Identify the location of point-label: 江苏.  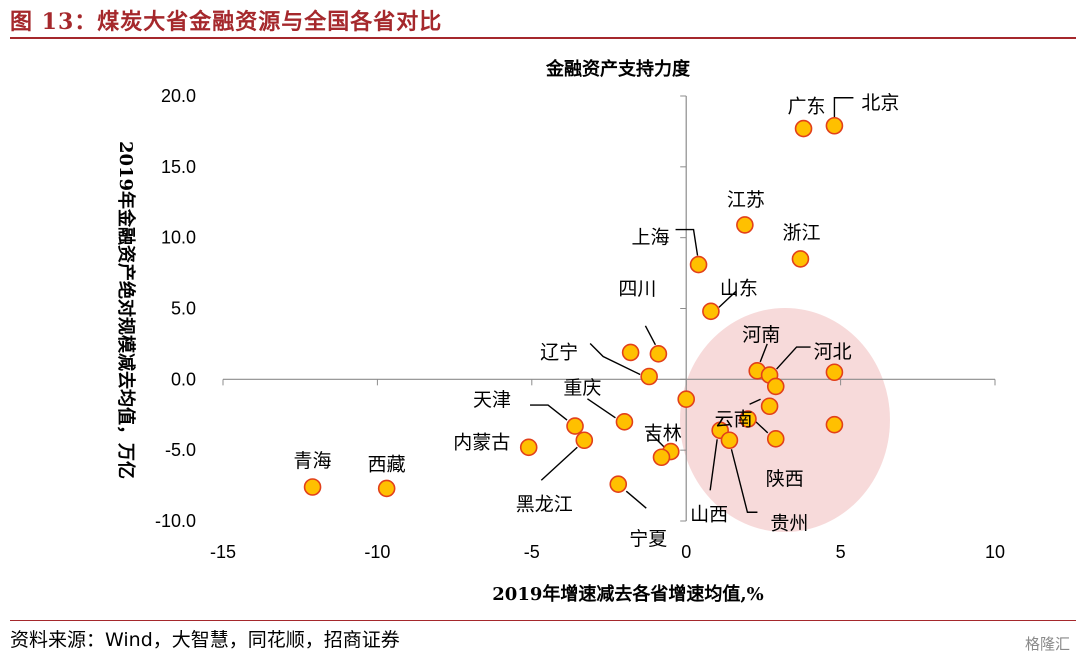
(746, 200).